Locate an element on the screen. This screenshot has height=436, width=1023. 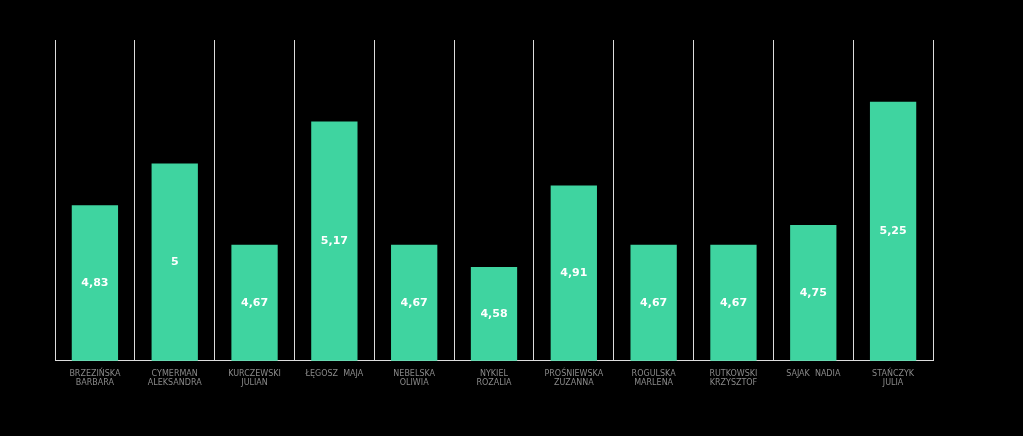
data-label: 5,25 is located at coordinates (893, 231).